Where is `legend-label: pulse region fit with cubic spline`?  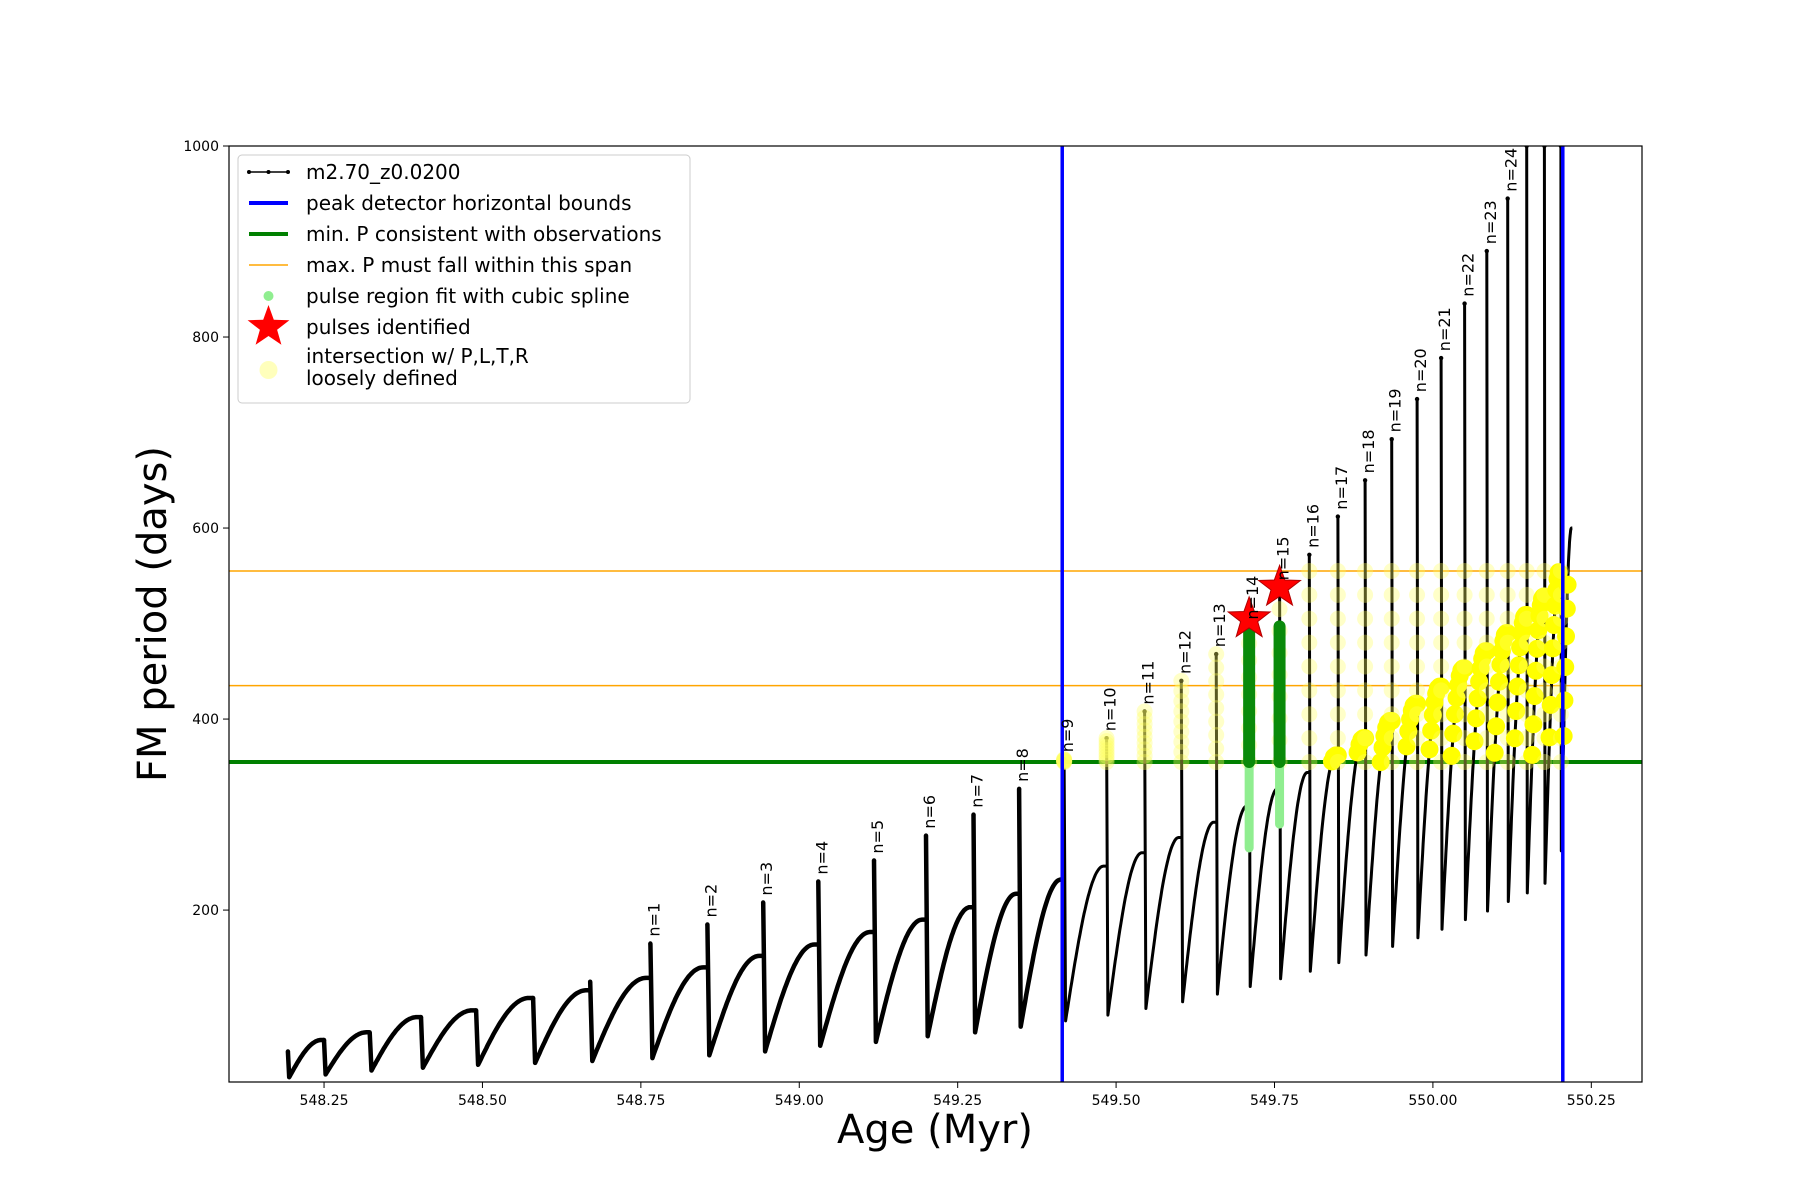 legend-label: pulse region fit with cubic spline is located at coordinates (468, 296).